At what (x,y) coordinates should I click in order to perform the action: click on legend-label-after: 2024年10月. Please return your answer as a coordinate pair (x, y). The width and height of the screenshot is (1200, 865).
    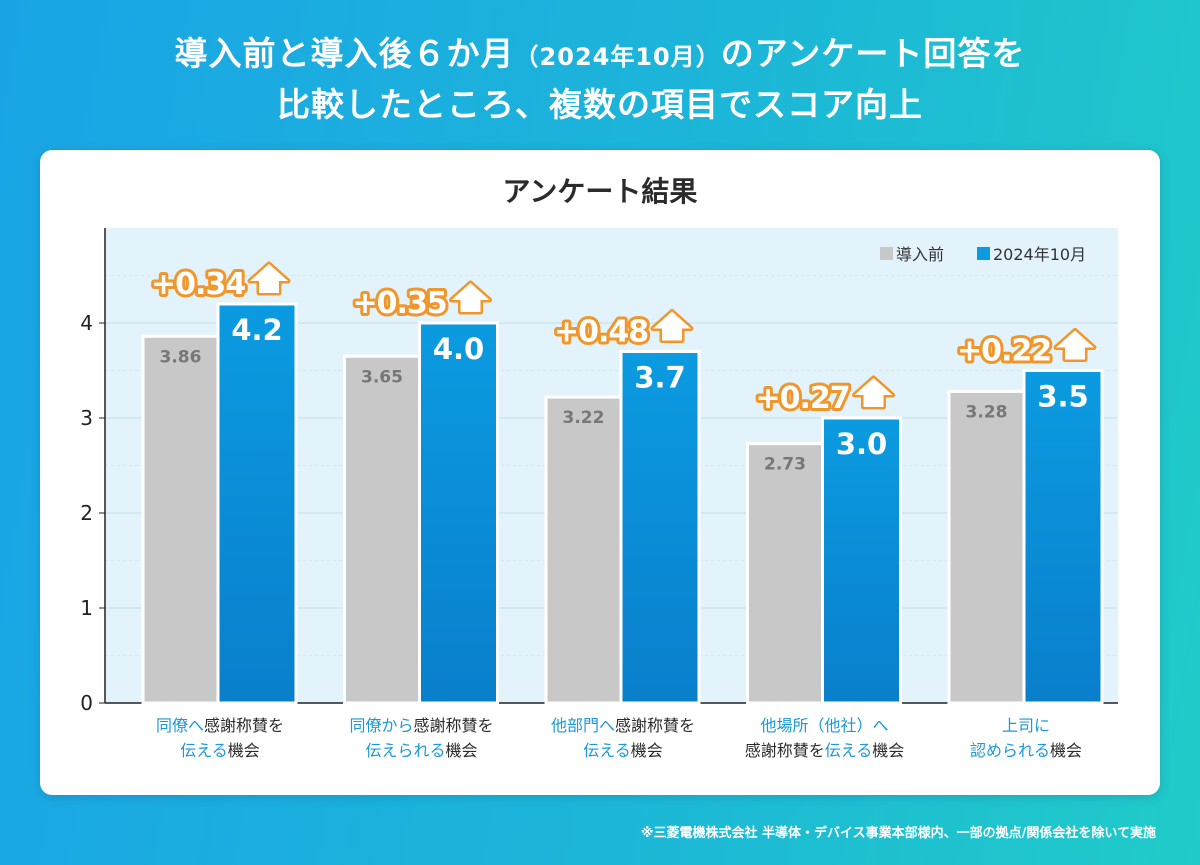
    Looking at the image, I should click on (1039, 254).